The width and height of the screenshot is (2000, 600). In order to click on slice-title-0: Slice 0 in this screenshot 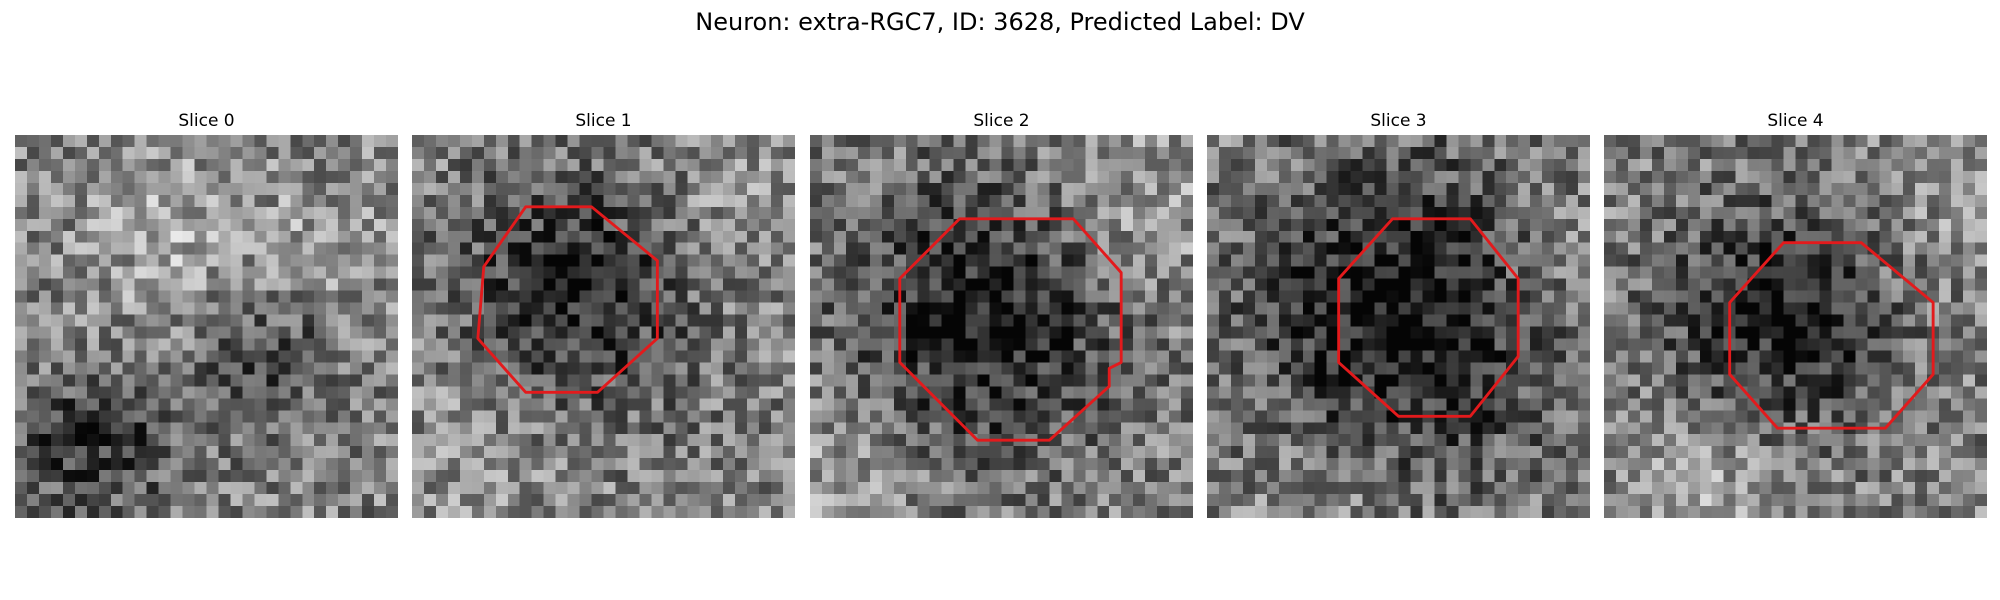, I will do `click(206, 121)`.